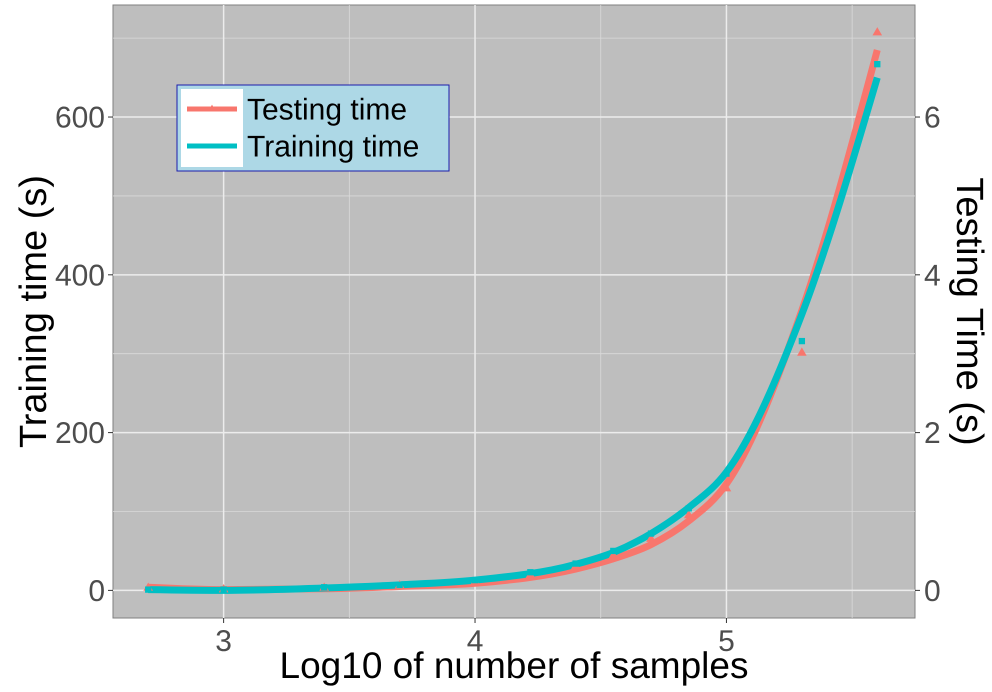 The image size is (992, 692). Describe the element at coordinates (969, 311) in the screenshot. I see `y2-axis-title: Testing Time (s)` at that location.